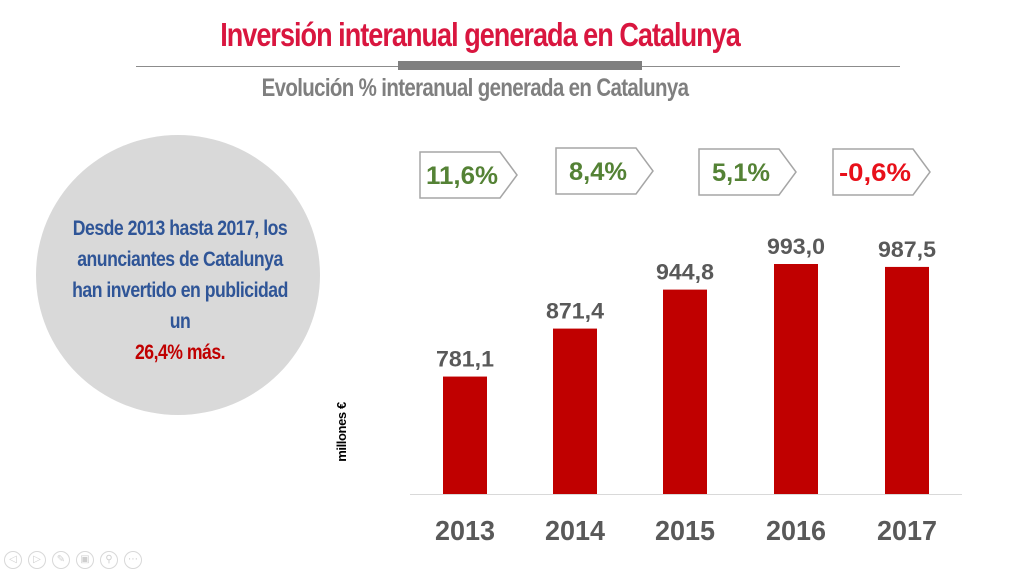 Image resolution: width=1024 pixels, height=576 pixels. I want to click on value-labels: 781,1 871,4 944,8 993,0 987,5, so click(686, 303).